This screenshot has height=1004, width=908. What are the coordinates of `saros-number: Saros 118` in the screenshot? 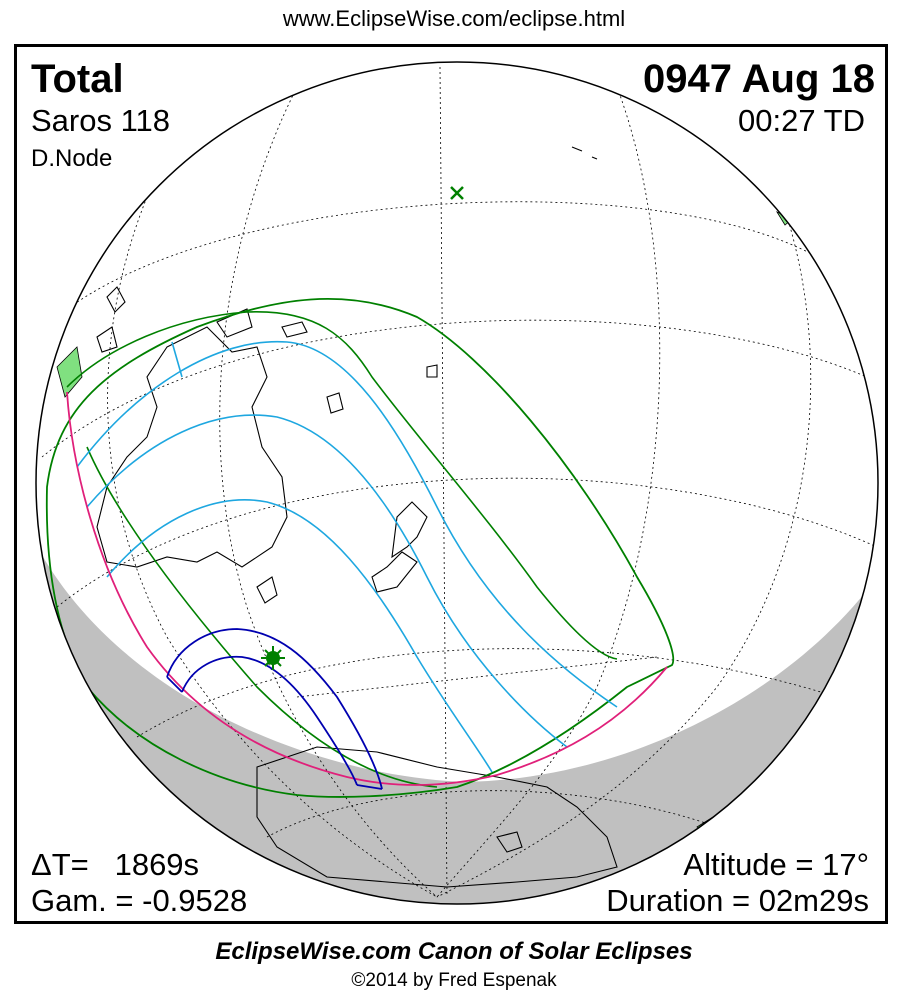 It's located at (101, 120).